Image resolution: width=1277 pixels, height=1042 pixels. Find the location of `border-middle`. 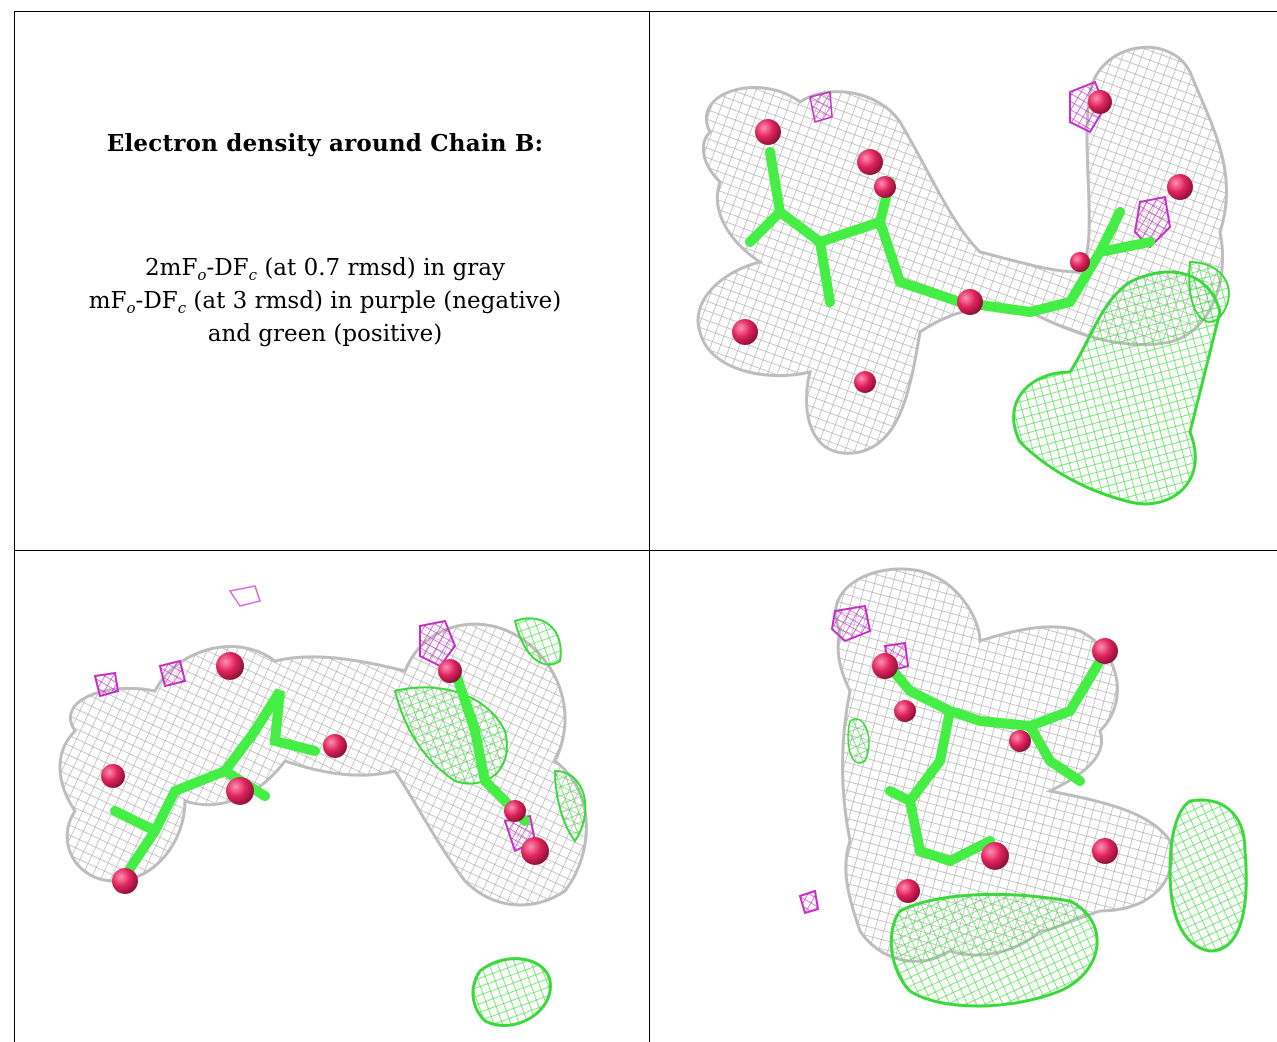

border-middle is located at coordinates (649, 526).